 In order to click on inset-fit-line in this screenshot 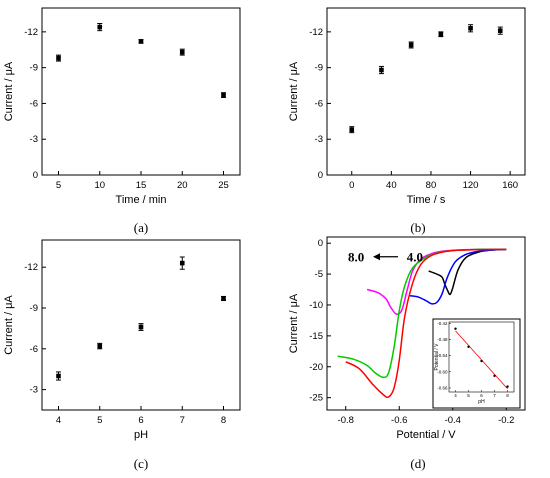, I will do `click(481, 360)`.